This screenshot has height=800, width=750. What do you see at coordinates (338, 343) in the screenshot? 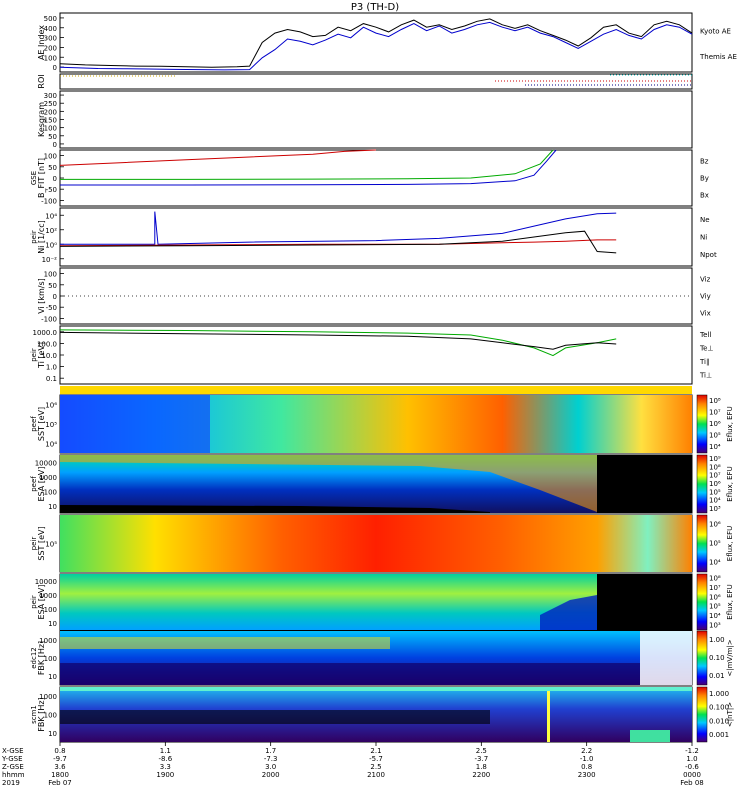
I see `series-ti-Ti` at bounding box center [338, 343].